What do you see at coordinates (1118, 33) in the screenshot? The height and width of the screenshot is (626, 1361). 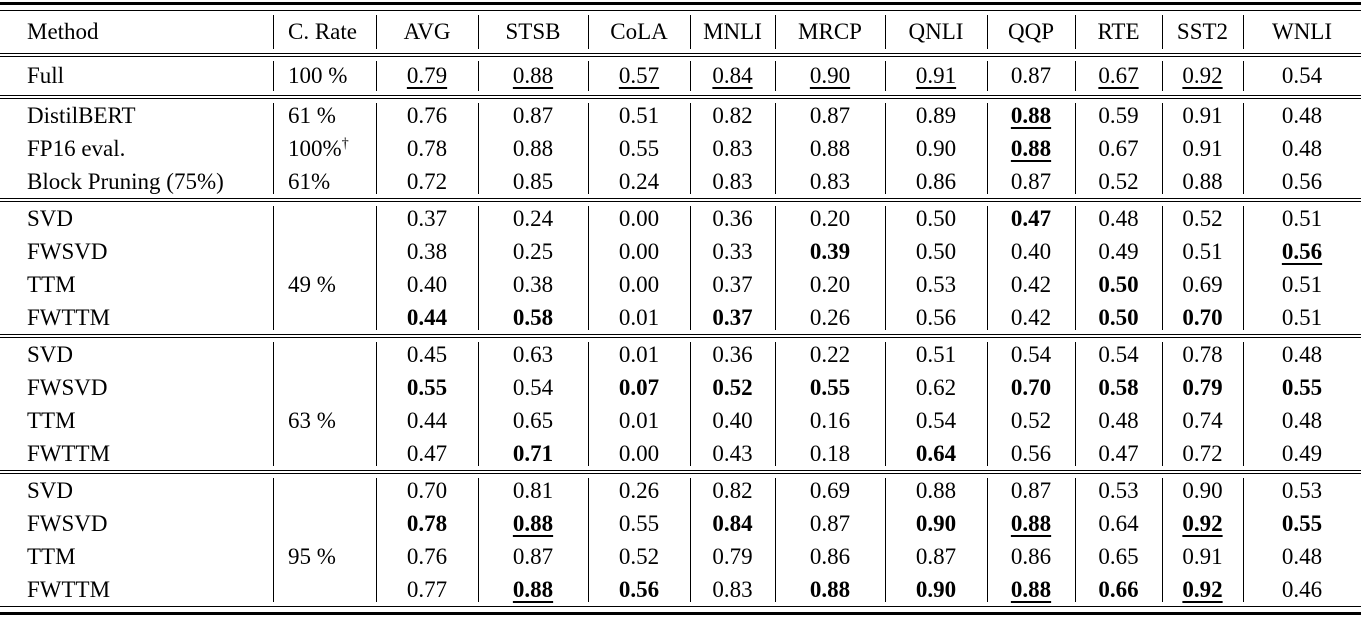 I see `column-header-rte: RTE` at bounding box center [1118, 33].